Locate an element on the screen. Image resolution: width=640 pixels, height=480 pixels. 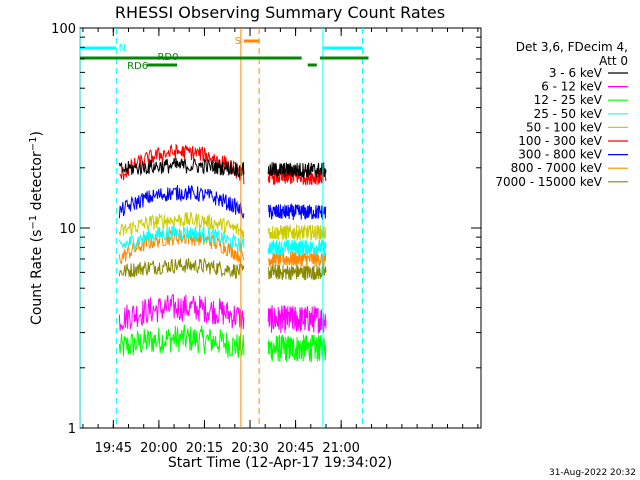
legend-entry-label: 800 - 7000 keV is located at coordinates (557, 168).